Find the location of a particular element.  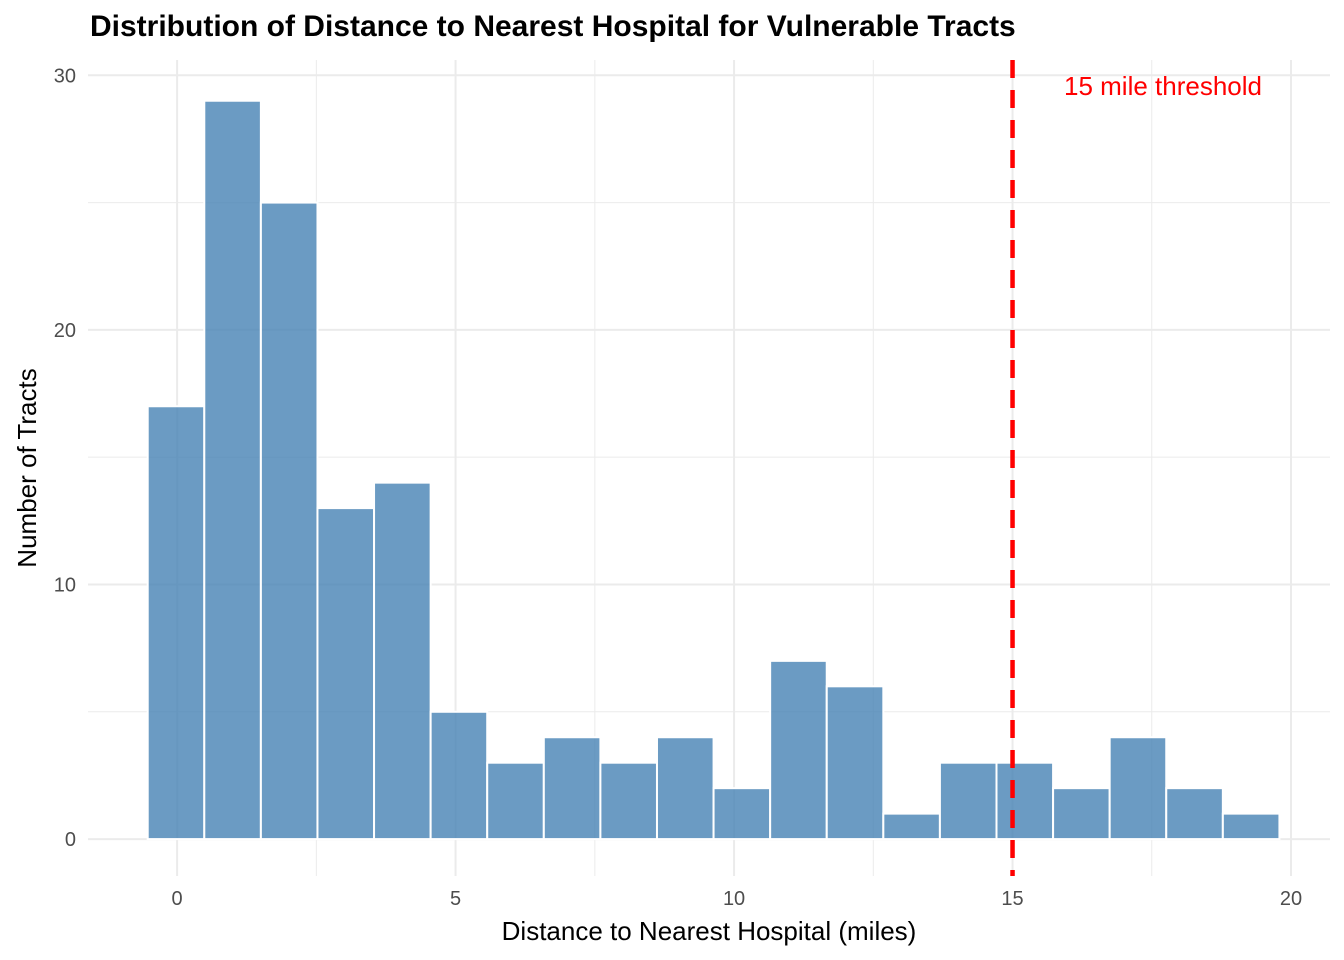

y-tick-label: 0 is located at coordinates (70, 840).